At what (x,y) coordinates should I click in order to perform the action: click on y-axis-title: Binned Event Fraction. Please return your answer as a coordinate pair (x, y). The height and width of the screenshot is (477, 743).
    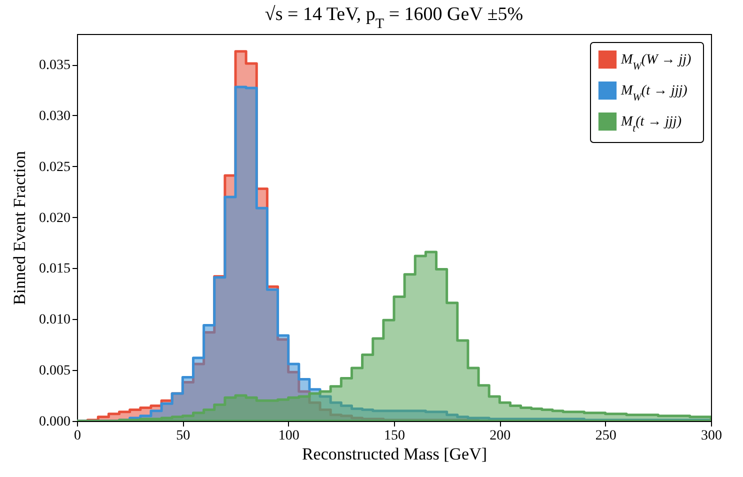
    Looking at the image, I should click on (19, 227).